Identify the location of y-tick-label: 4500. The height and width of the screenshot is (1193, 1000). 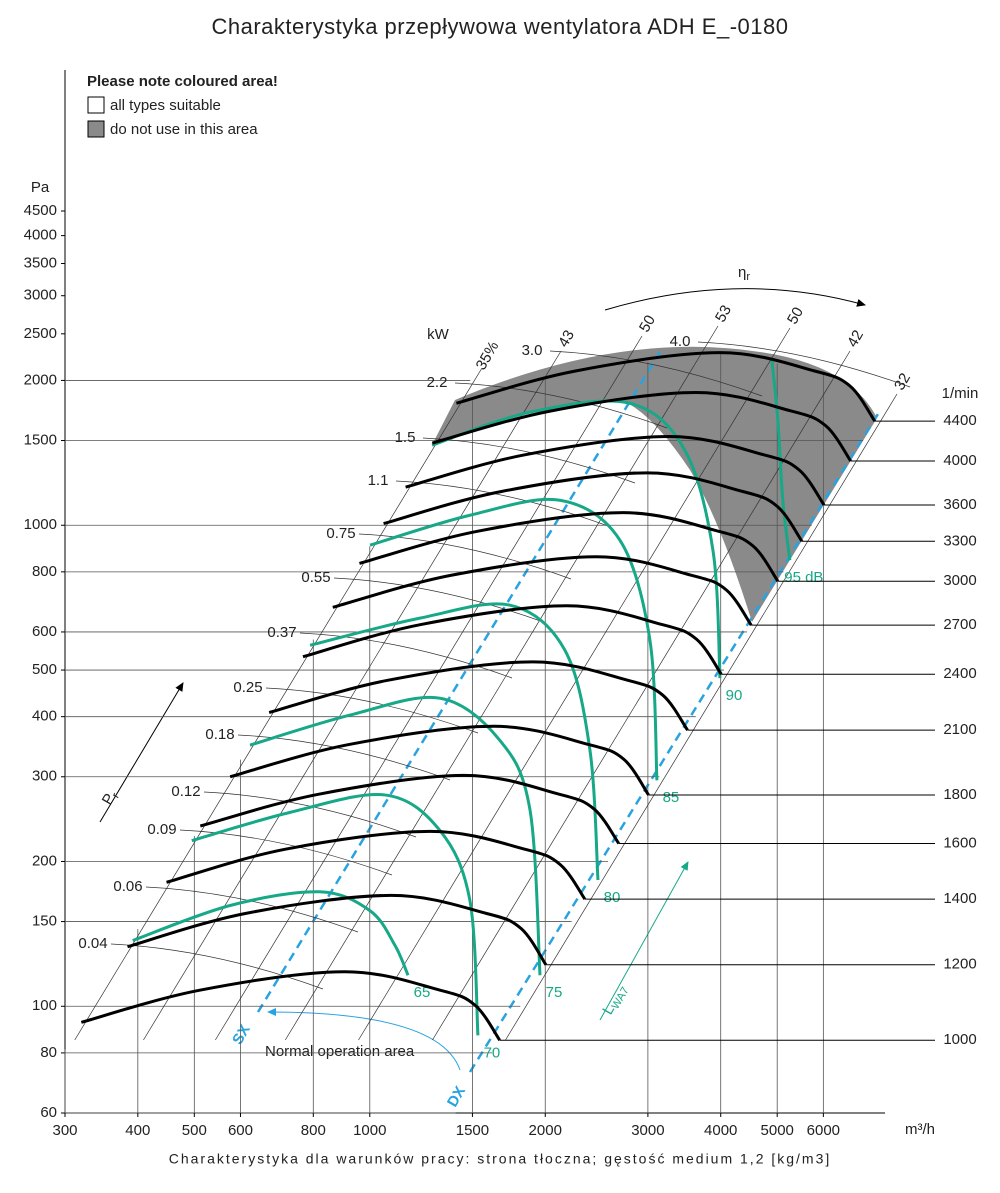
(40, 210).